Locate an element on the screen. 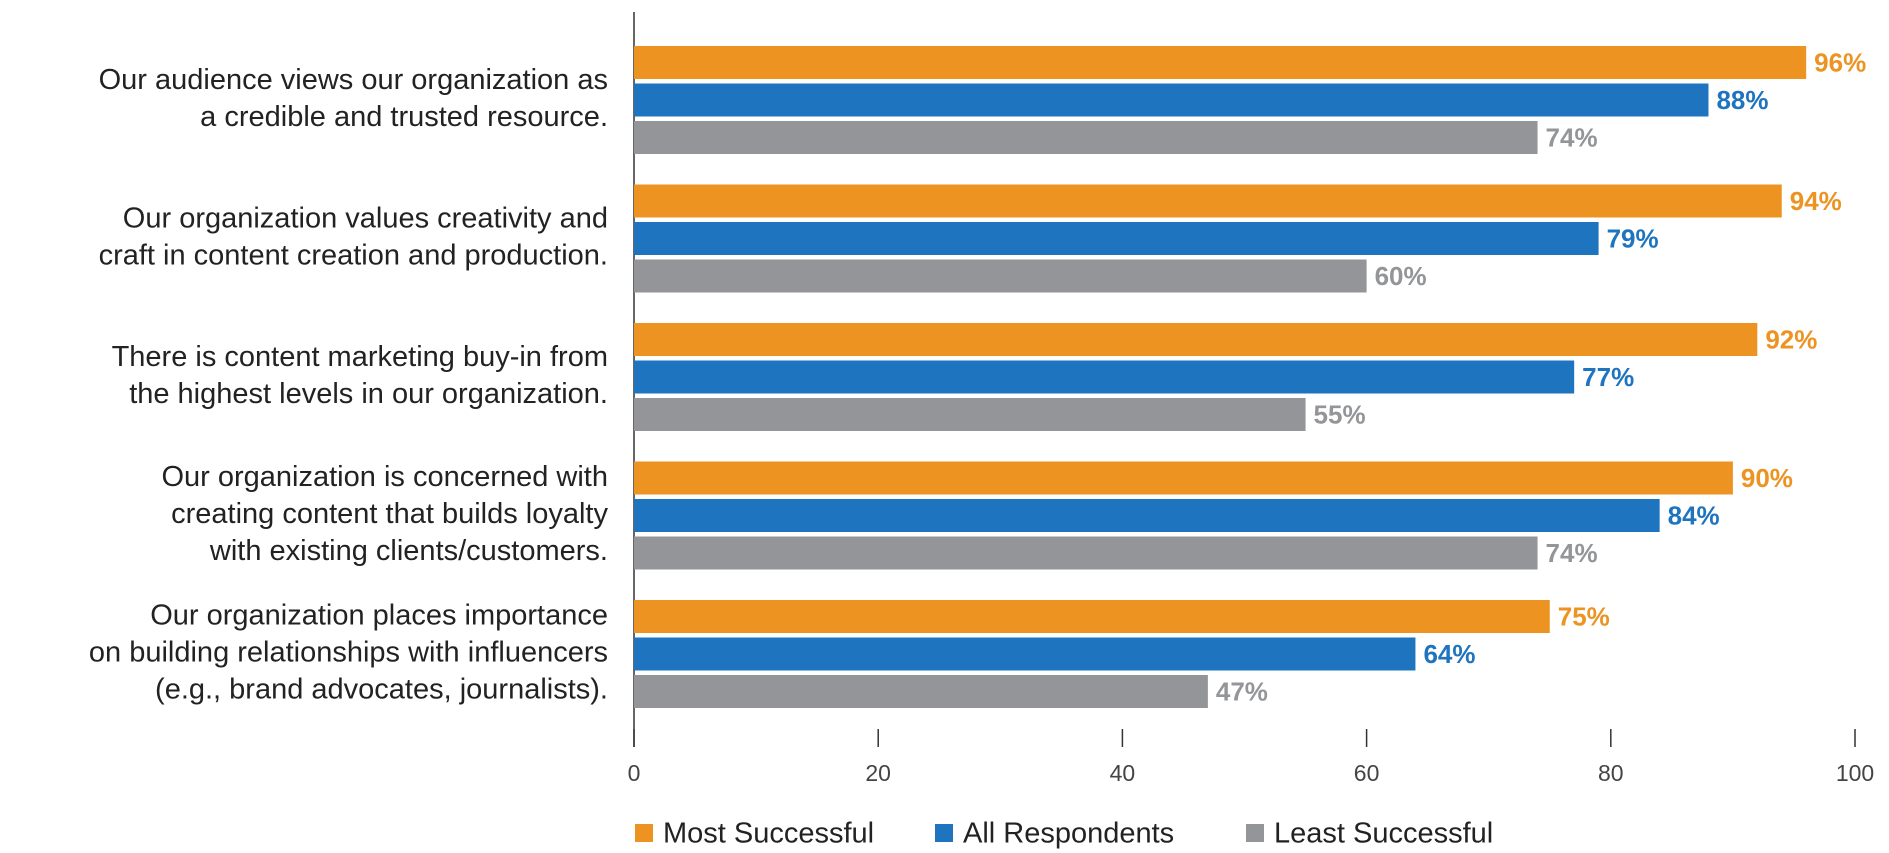  value-label: 96% is located at coordinates (1840, 62).